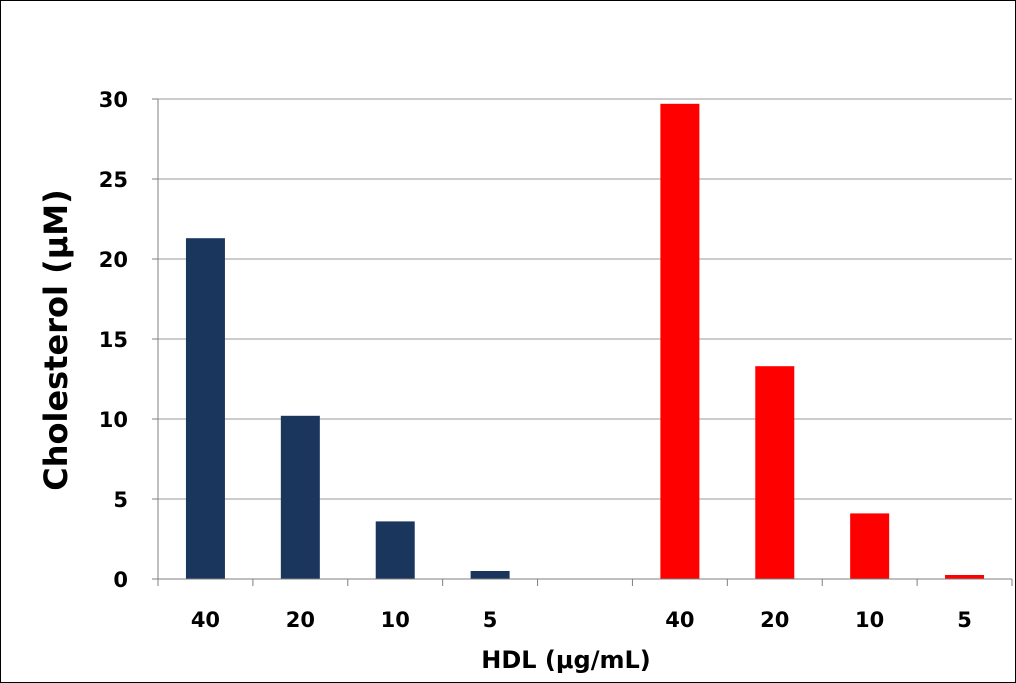 The height and width of the screenshot is (683, 1016). What do you see at coordinates (566, 660) in the screenshot?
I see `x-axis-title: HDL (μg/mL)` at bounding box center [566, 660].